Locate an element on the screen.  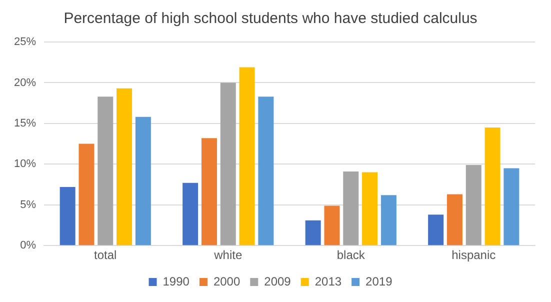
y-tick-label: 10% is located at coordinates (25, 164).